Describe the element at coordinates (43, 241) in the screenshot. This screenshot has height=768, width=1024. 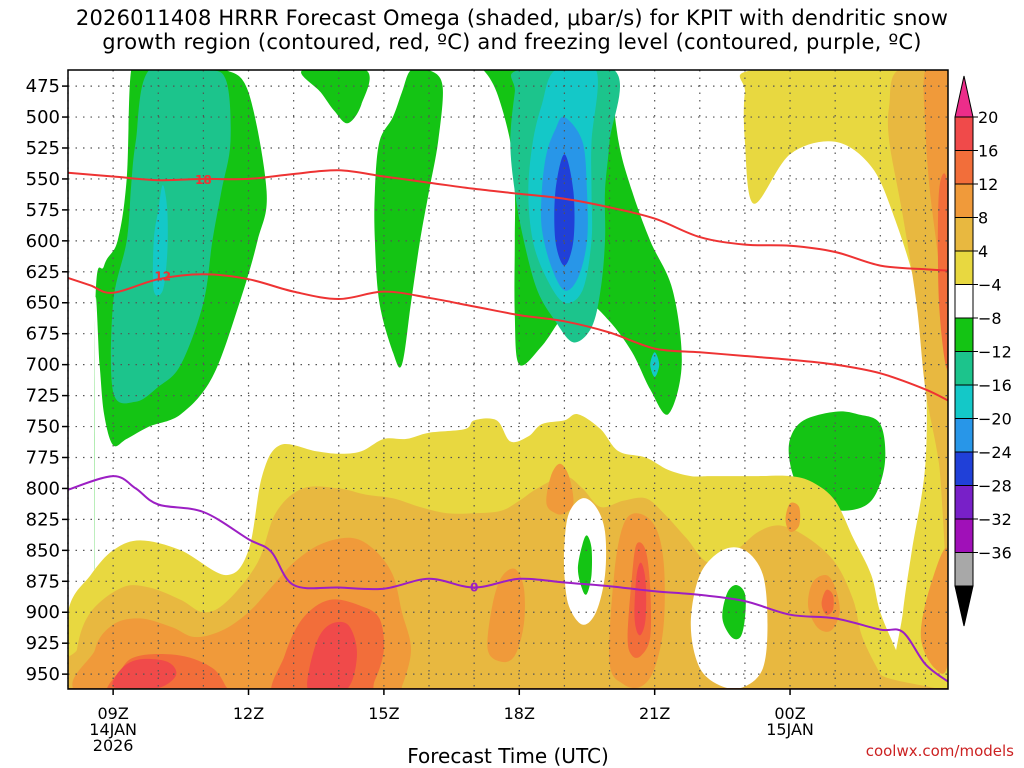
I see `y-tick-label: 600` at that location.